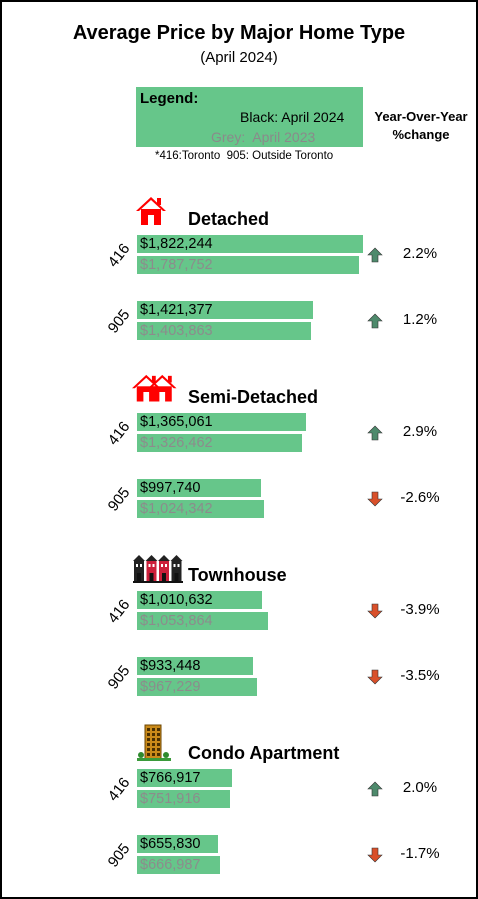 This screenshot has height=899, width=478. I want to click on value-label-current: $1,365,061, so click(176, 422).